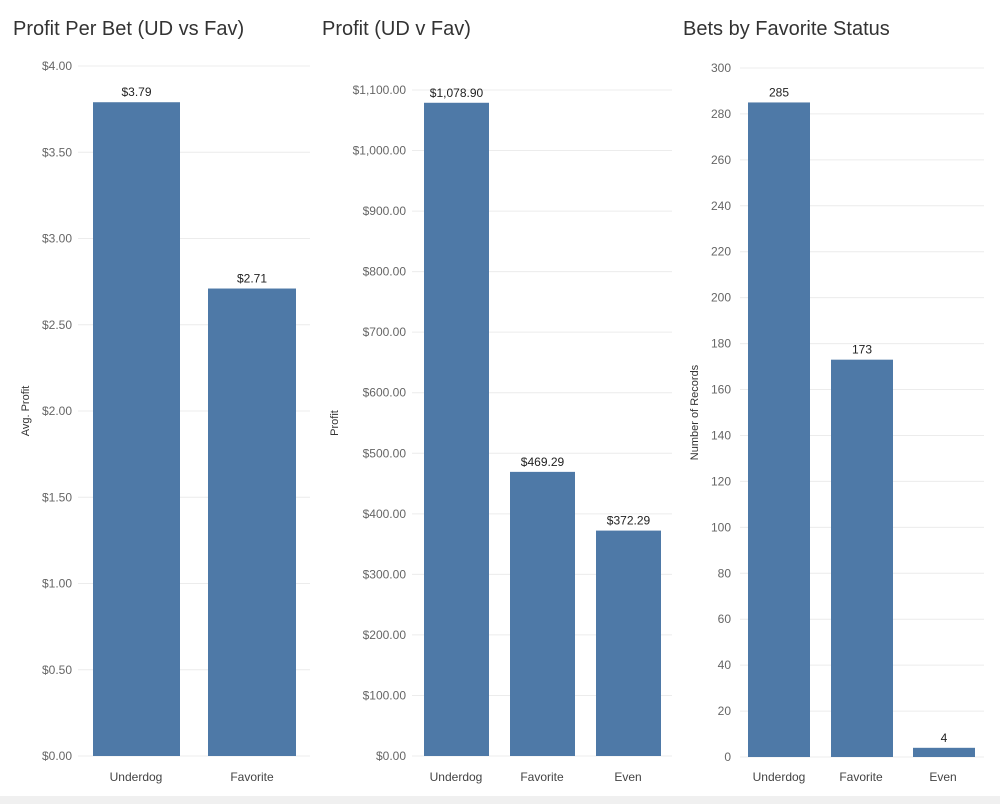 The height and width of the screenshot is (804, 1000). What do you see at coordinates (500, 800) in the screenshot?
I see `footer-strip` at bounding box center [500, 800].